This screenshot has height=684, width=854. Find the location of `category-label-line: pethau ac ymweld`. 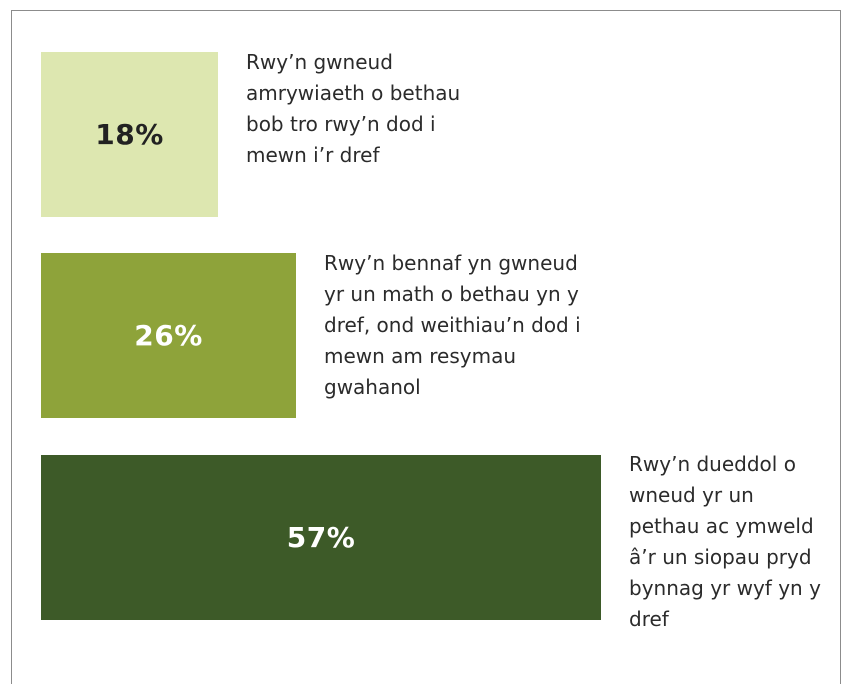

category-label-line: pethau ac ymweld is located at coordinates (721, 526).